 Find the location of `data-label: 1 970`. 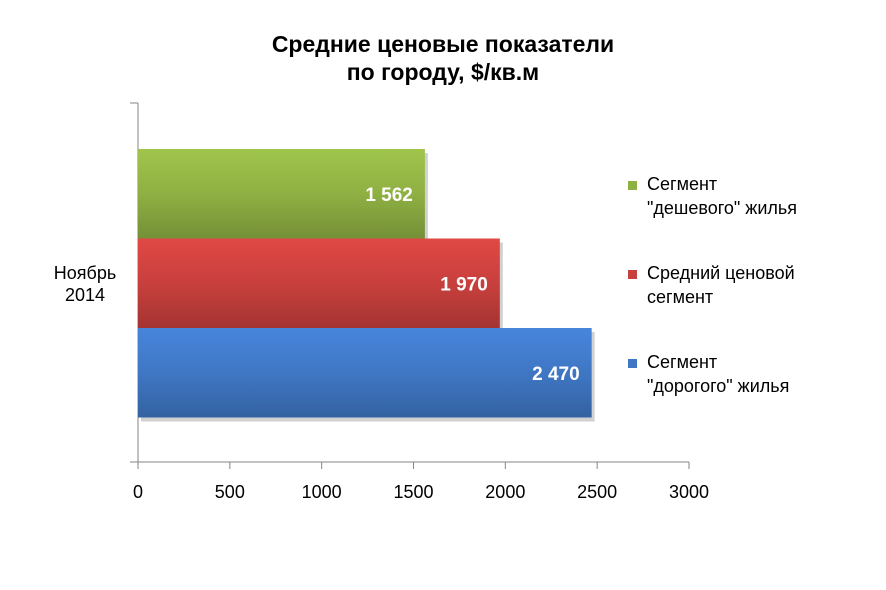

data-label: 1 970 is located at coordinates (464, 284).